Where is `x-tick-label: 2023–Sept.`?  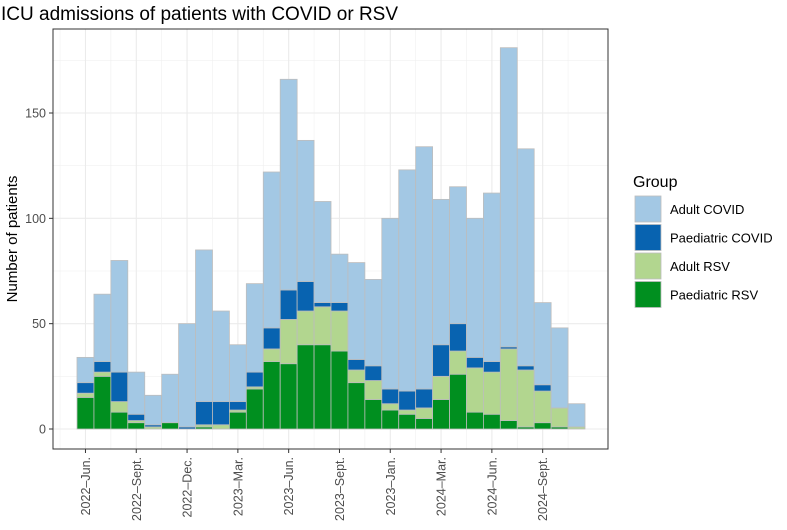 x-tick-label: 2023–Sept. is located at coordinates (340, 489).